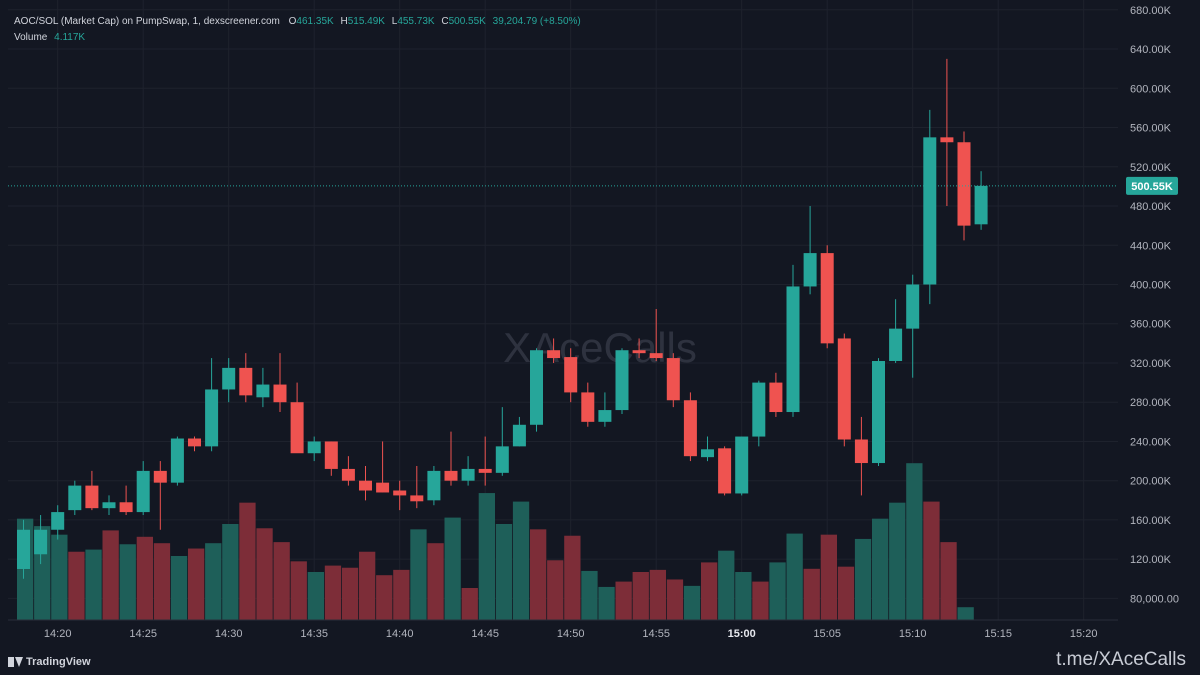 The height and width of the screenshot is (675, 1200). Describe the element at coordinates (593, 185) in the screenshot. I see `current-price-line: 500.55K` at that location.